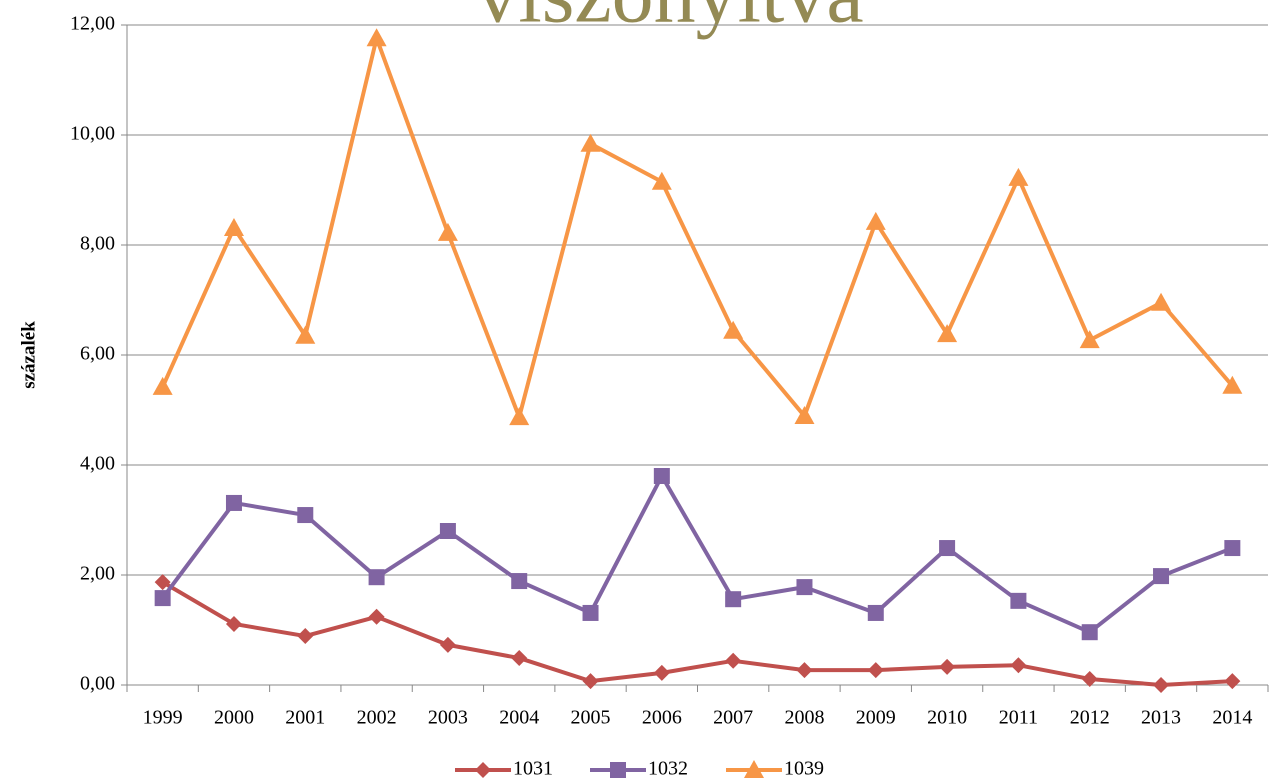 The image size is (1270, 782). I want to click on y-tick-label: 6,00, so click(97, 354).